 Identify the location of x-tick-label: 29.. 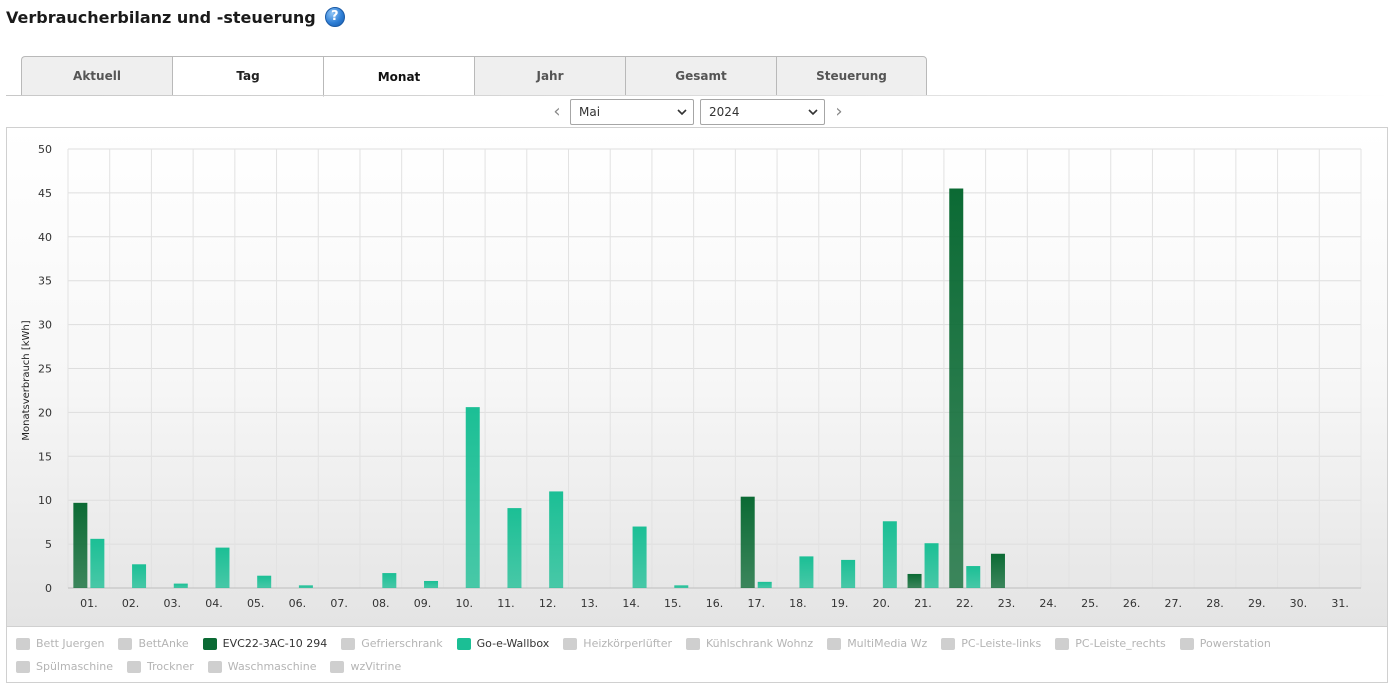
(1257, 603).